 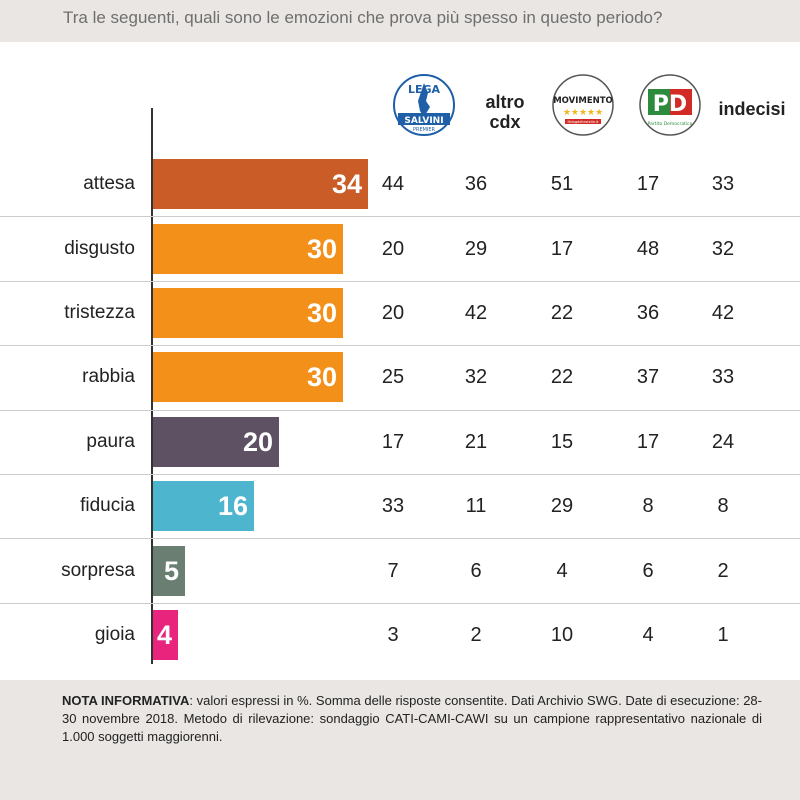 What do you see at coordinates (393, 635) in the screenshot?
I see `cell-gioia-0: 3` at bounding box center [393, 635].